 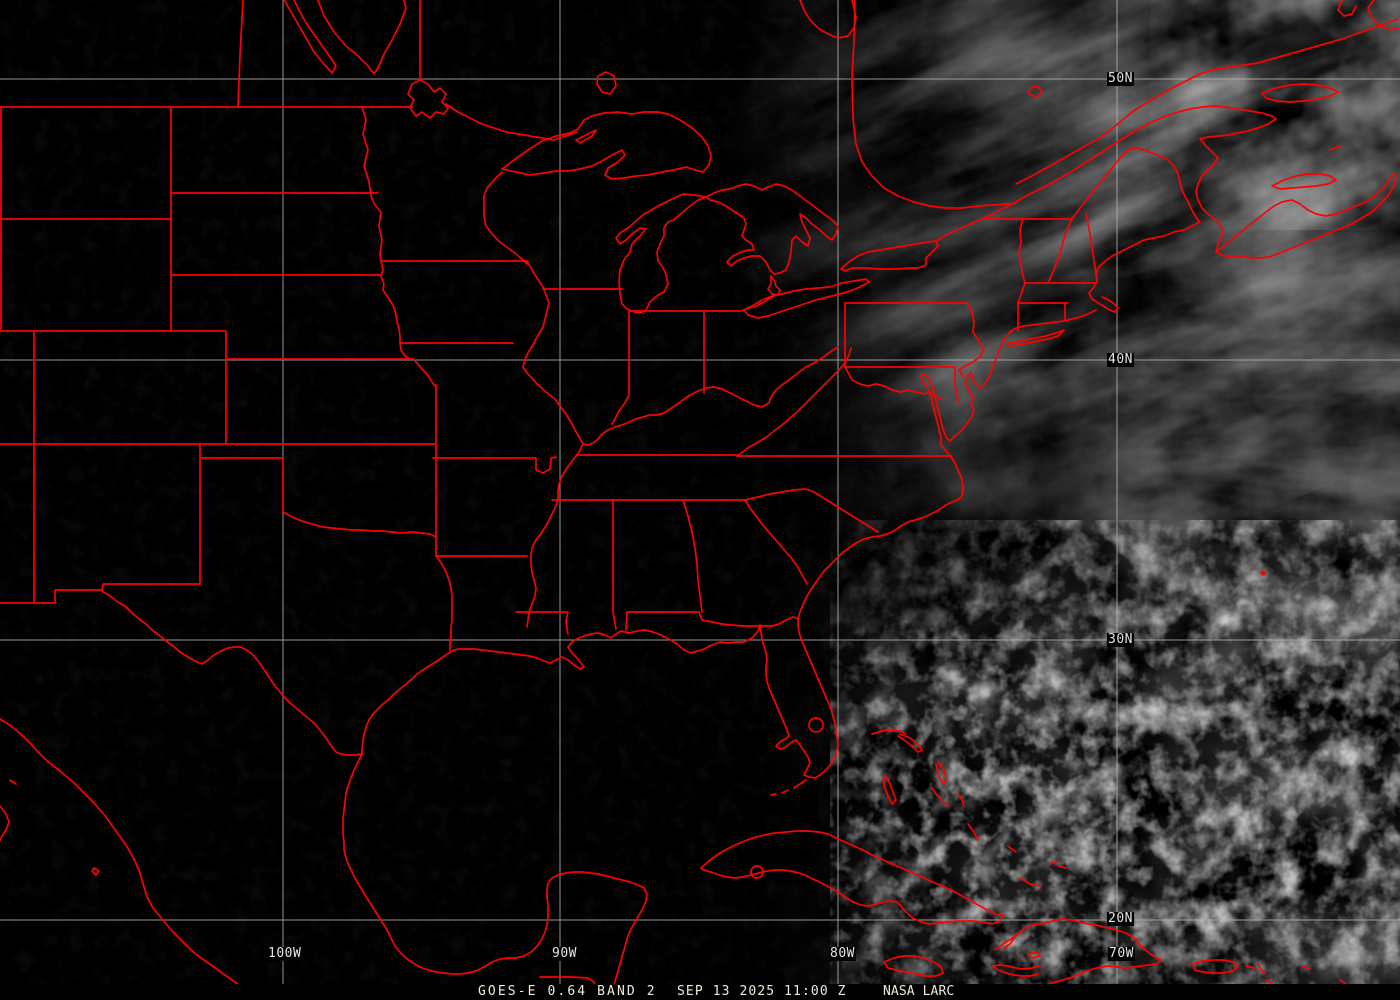 I want to click on grid-label-70w: 70W, so click(x=1121, y=953).